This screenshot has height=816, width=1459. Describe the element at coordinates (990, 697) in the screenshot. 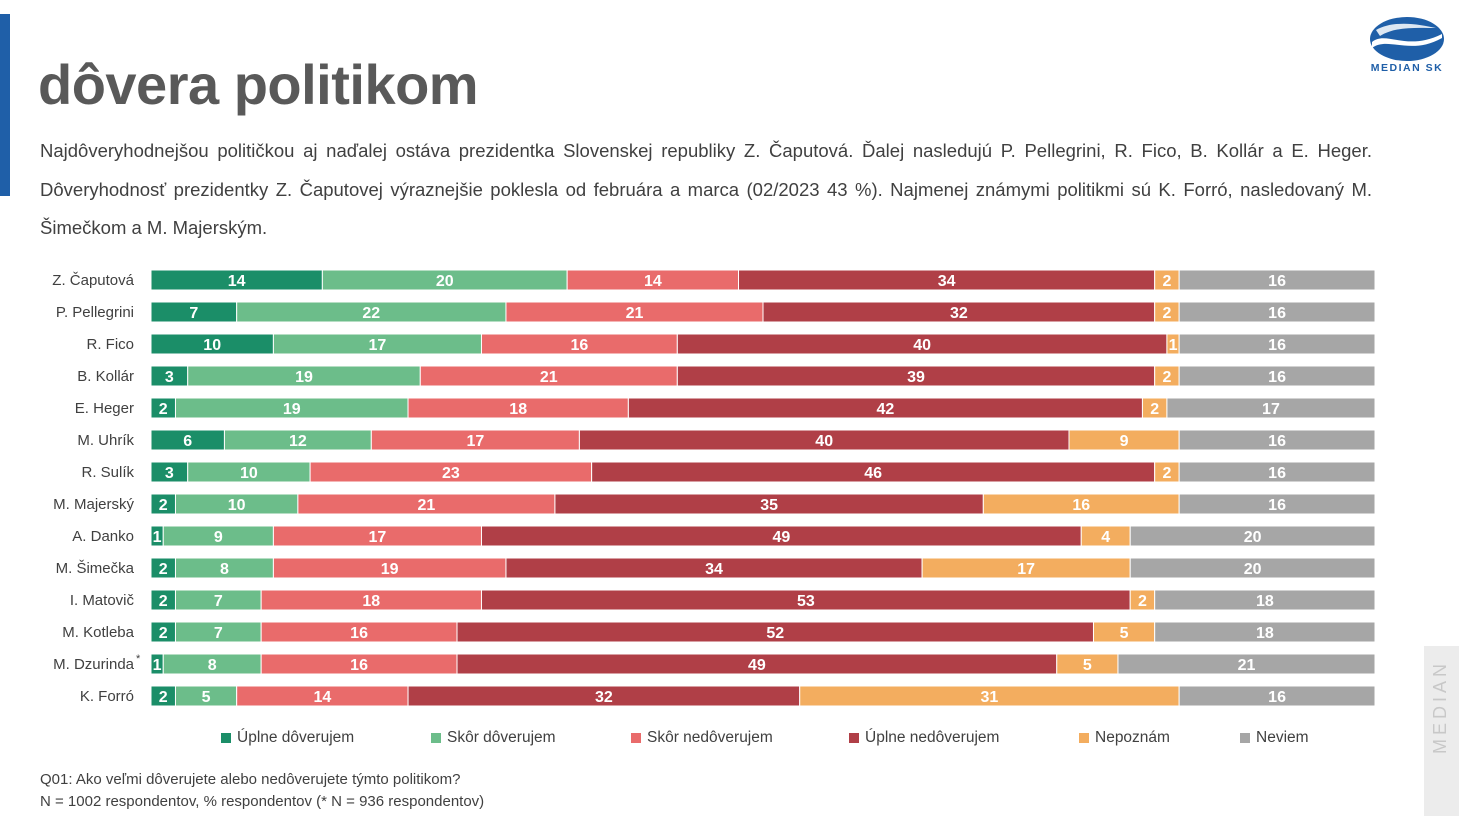

I see `data-label: 31` at that location.